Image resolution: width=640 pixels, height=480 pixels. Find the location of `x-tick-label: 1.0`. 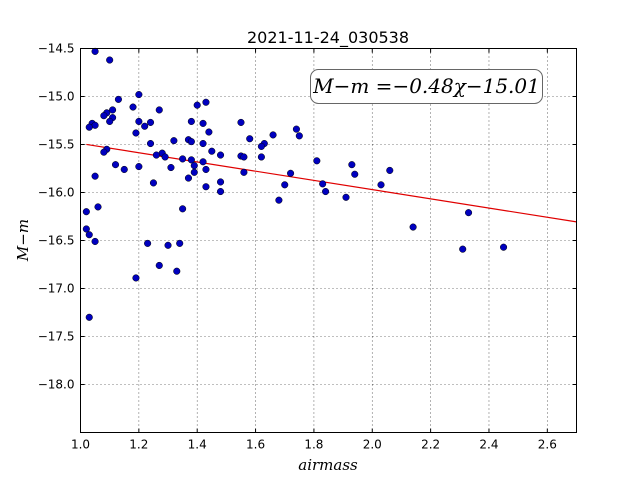

x-tick-label: 1.0 is located at coordinates (80, 445).